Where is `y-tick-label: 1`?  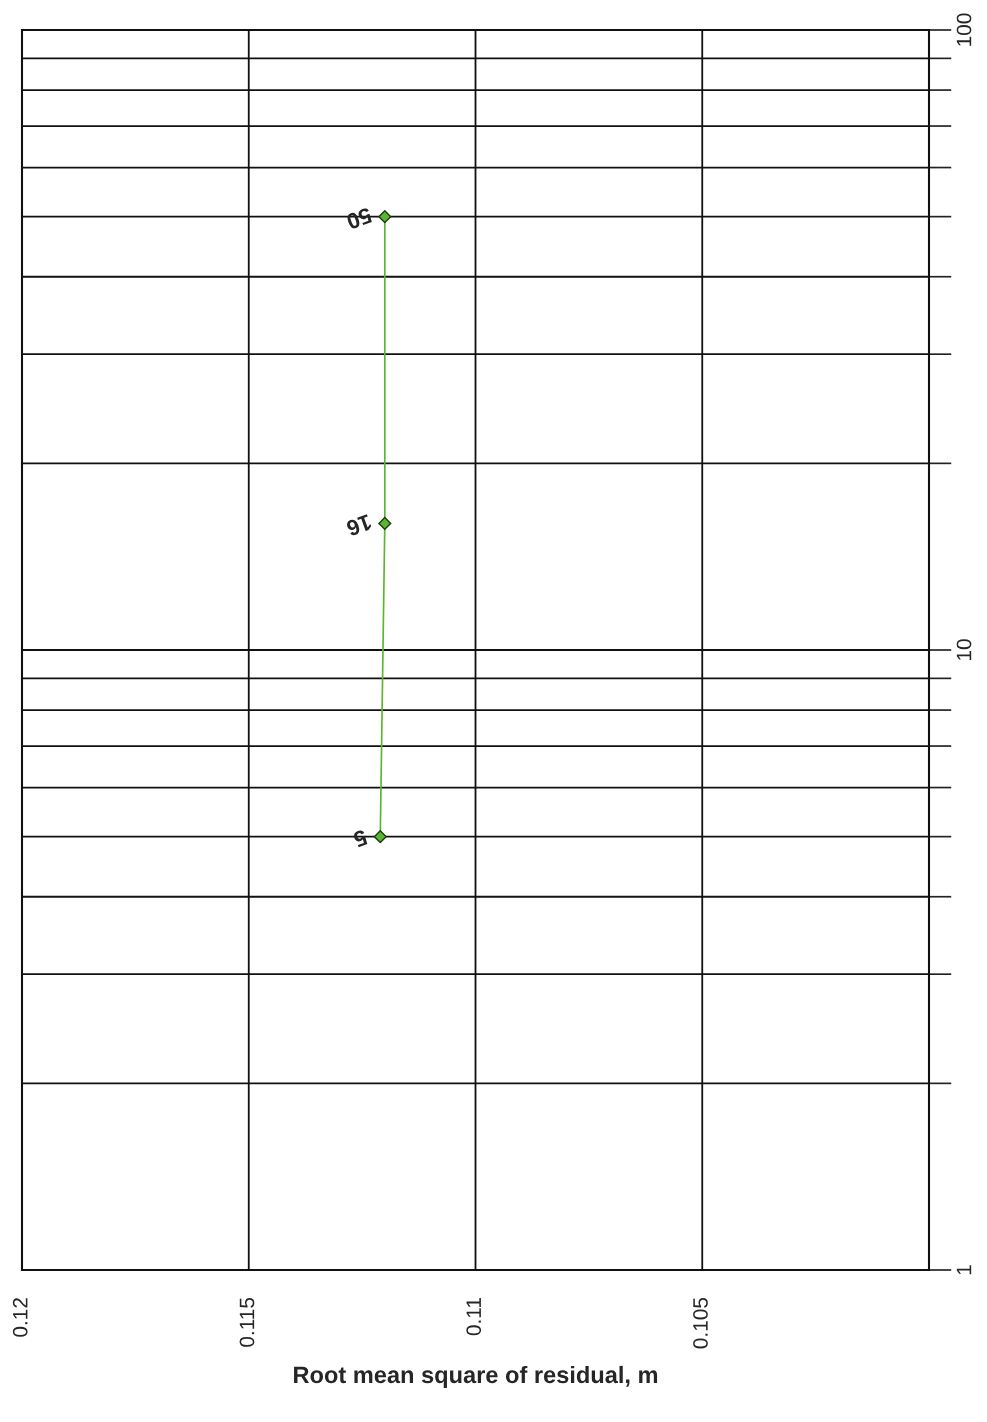 y-tick-label: 1 is located at coordinates (964, 1270).